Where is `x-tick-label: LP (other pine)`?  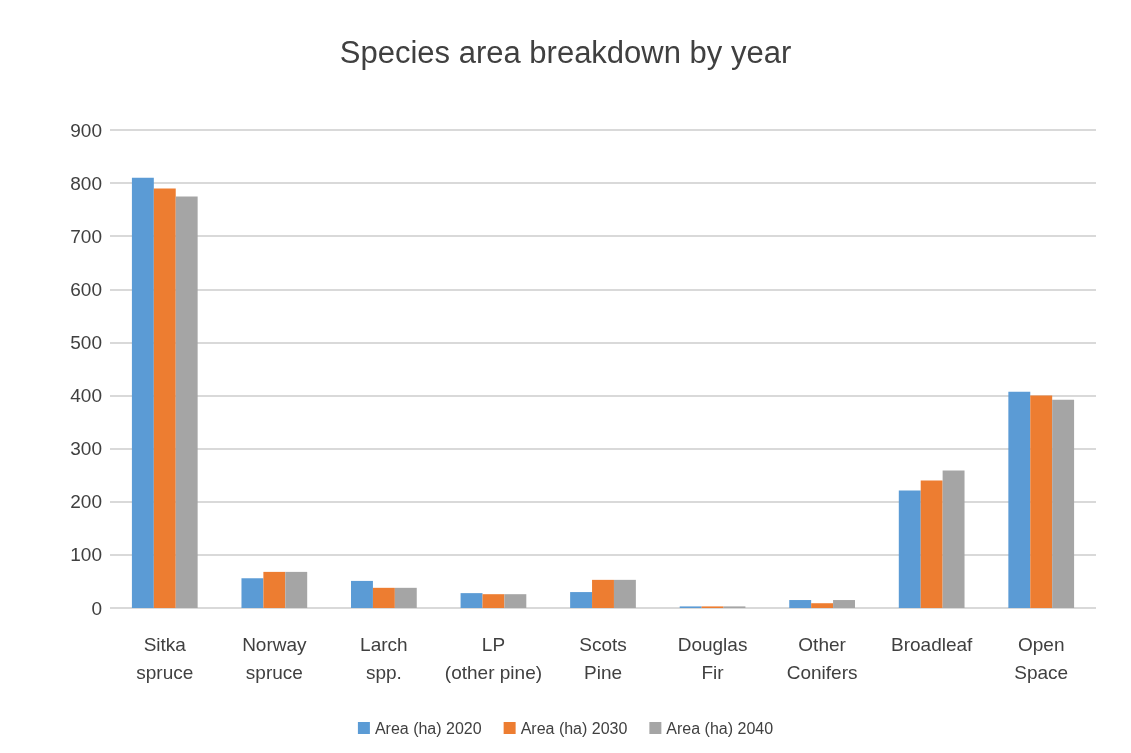 x-tick-label: LP (other pine) is located at coordinates (493, 658).